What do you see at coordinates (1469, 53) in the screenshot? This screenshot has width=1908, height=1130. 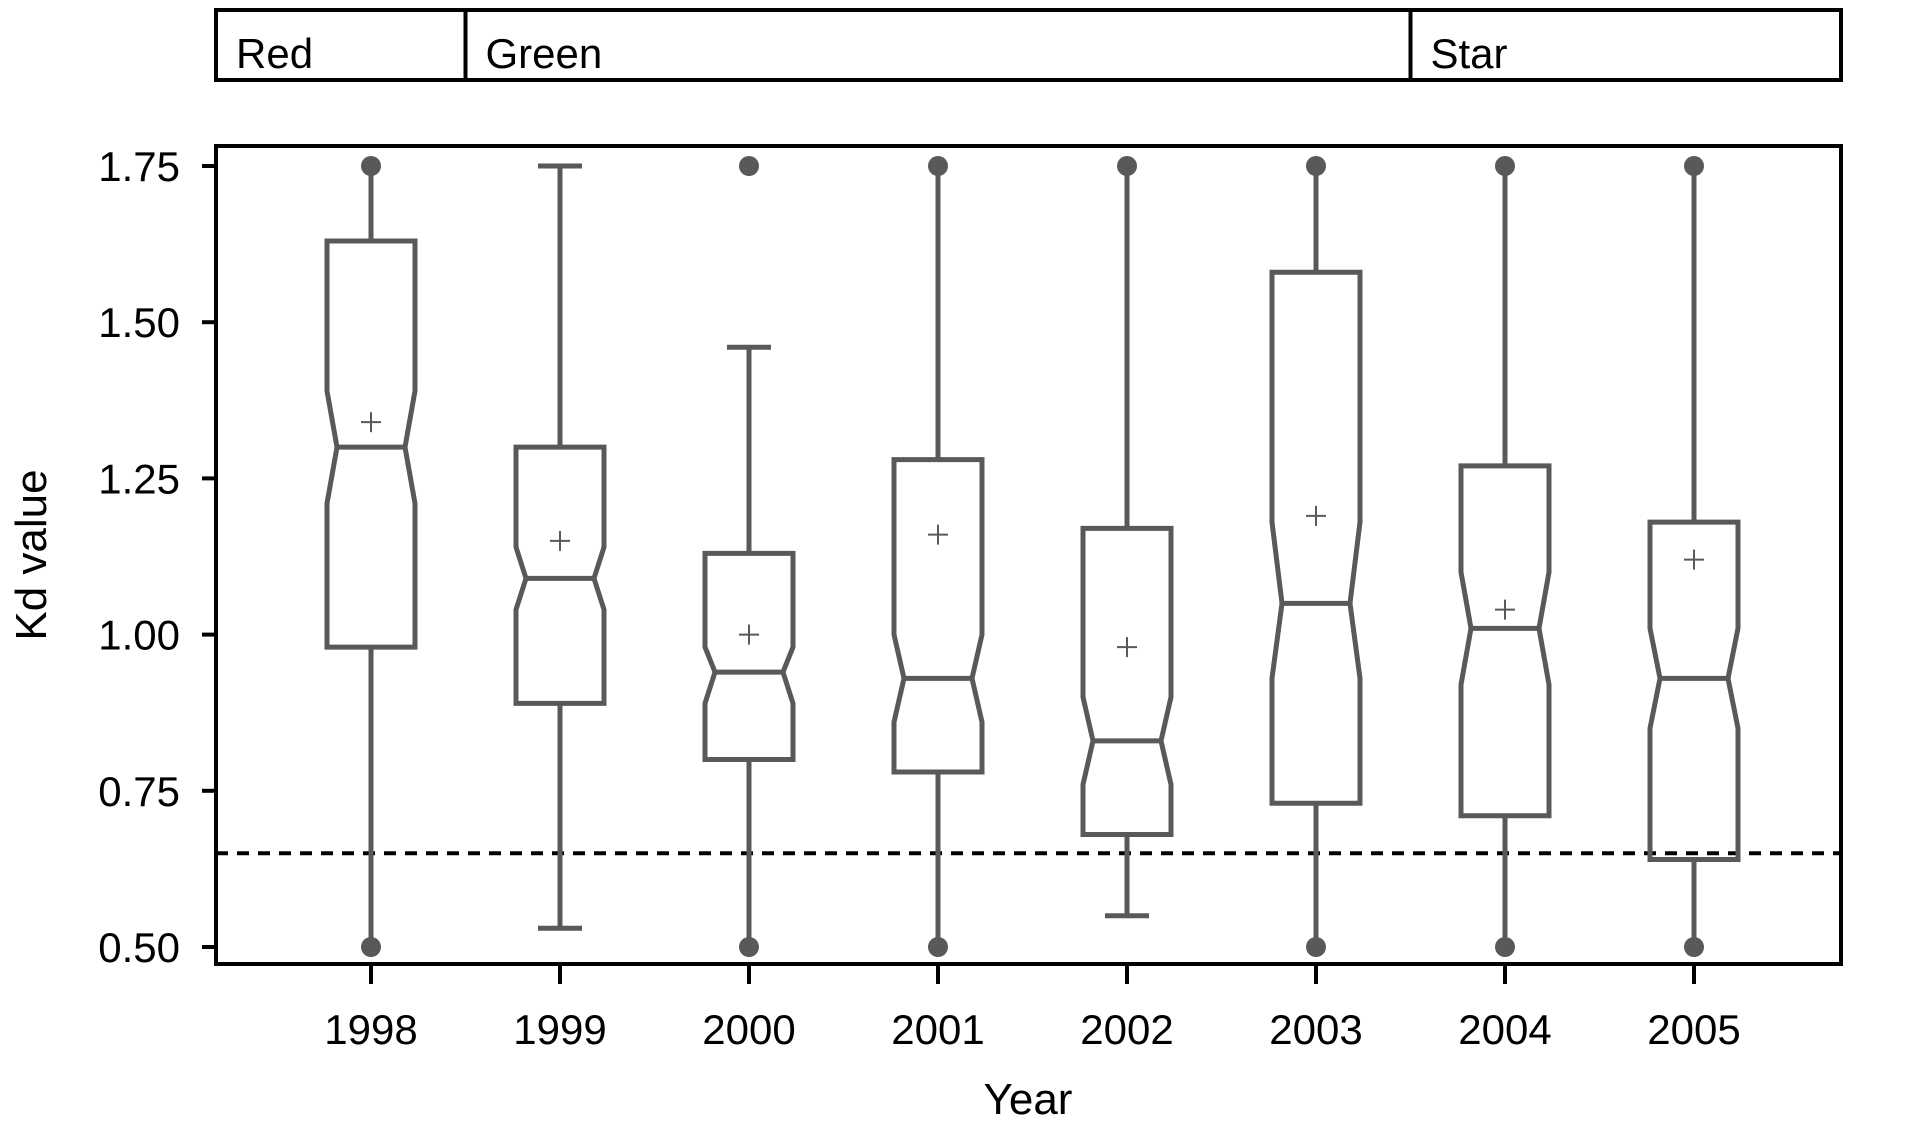 I see `group-label: Star` at bounding box center [1469, 53].